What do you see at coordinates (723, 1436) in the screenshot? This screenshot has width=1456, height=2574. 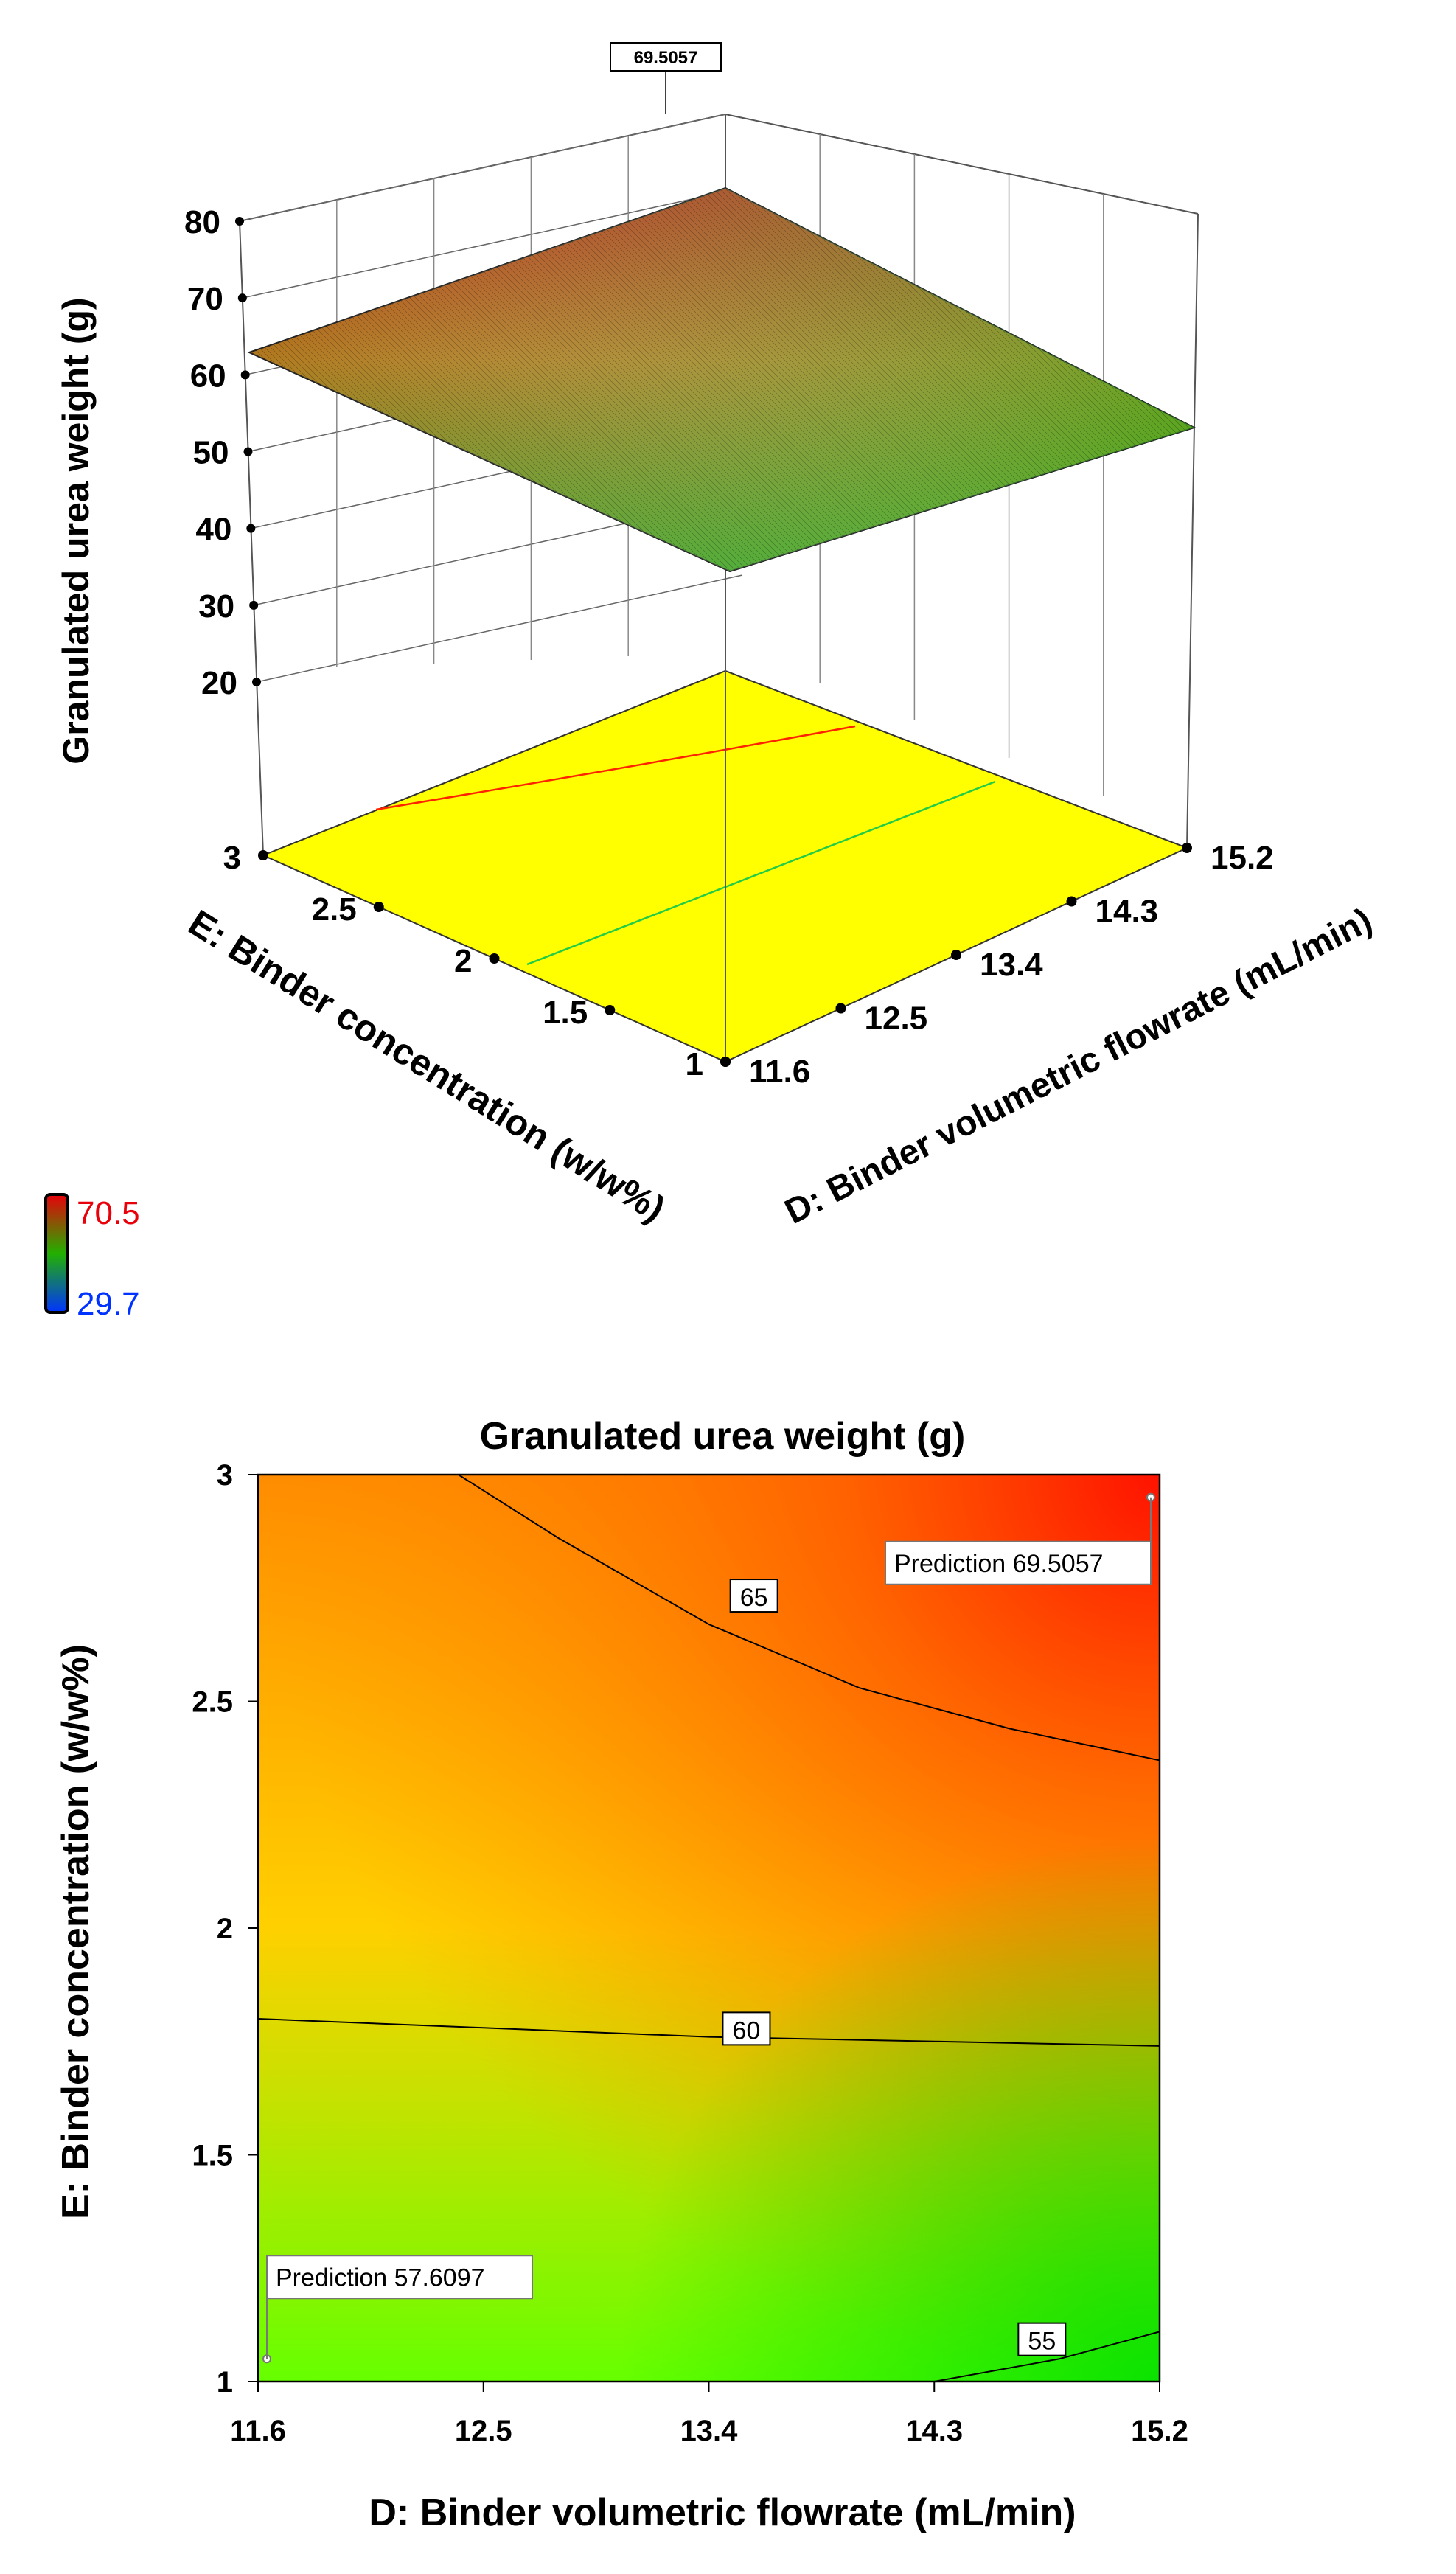 I see `contour-title: Granulated urea weight (g)` at bounding box center [723, 1436].